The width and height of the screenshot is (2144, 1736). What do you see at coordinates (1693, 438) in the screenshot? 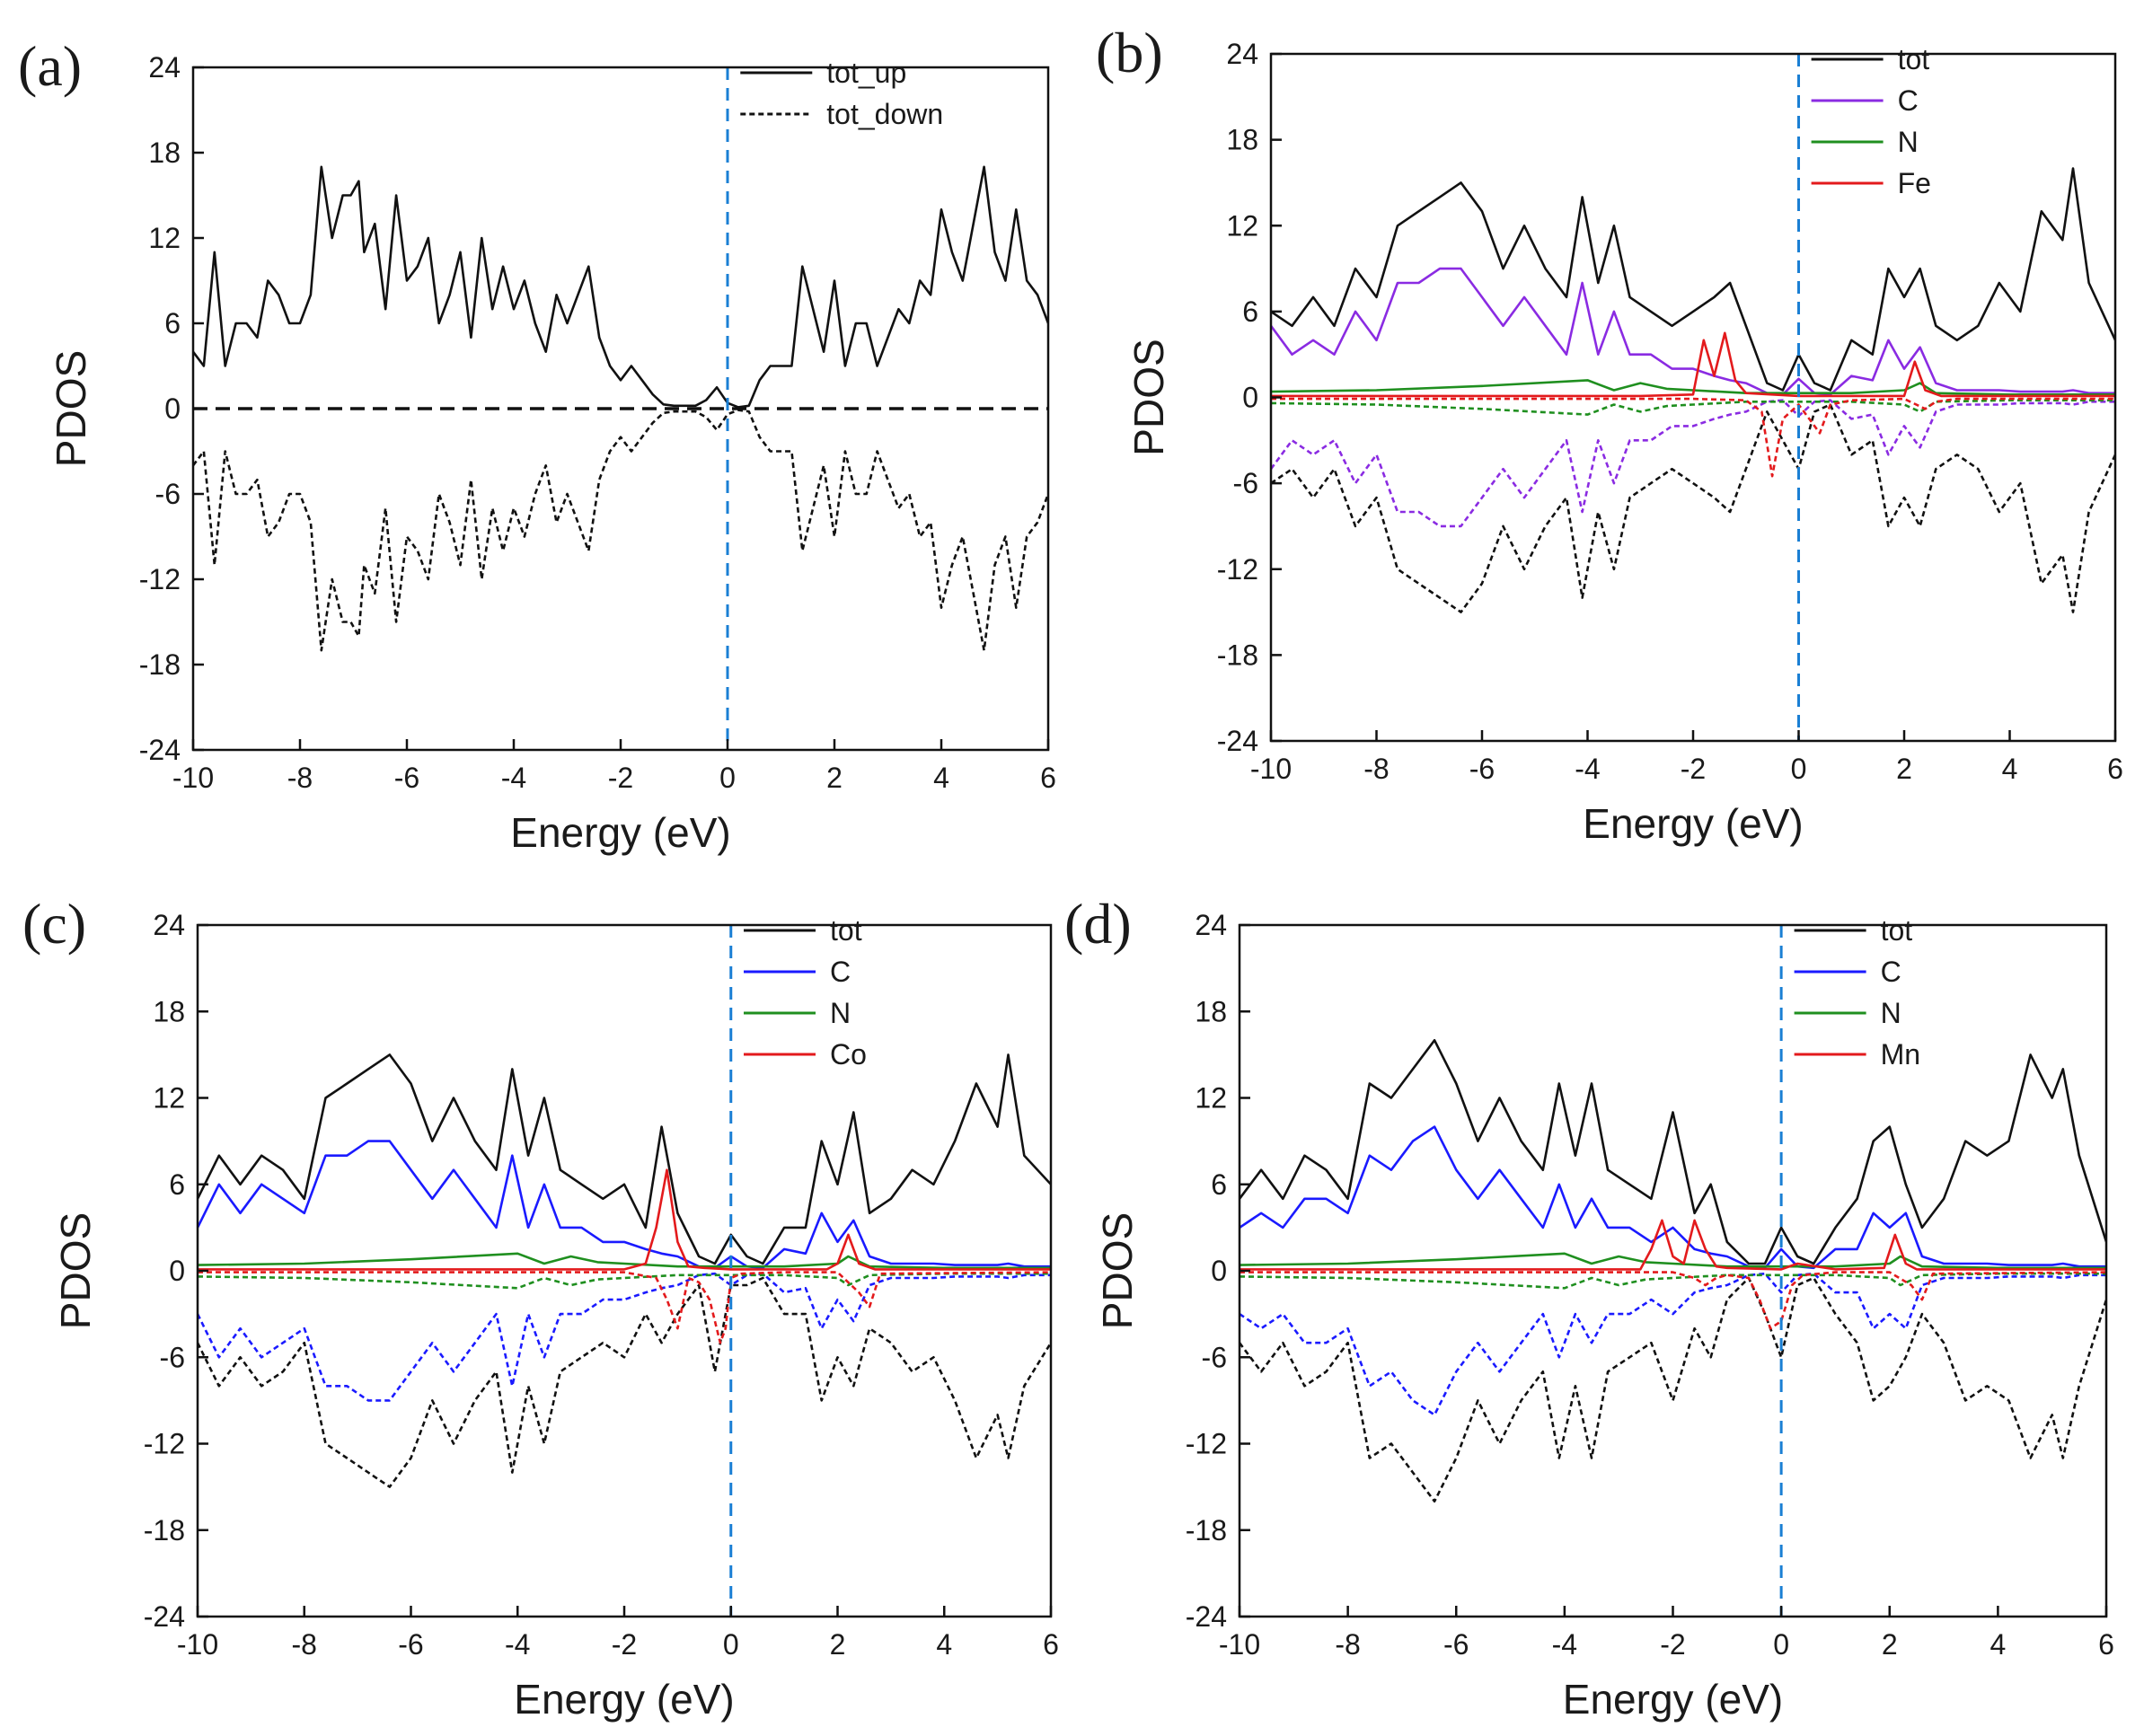
I see `series-fe-down` at bounding box center [1693, 438].